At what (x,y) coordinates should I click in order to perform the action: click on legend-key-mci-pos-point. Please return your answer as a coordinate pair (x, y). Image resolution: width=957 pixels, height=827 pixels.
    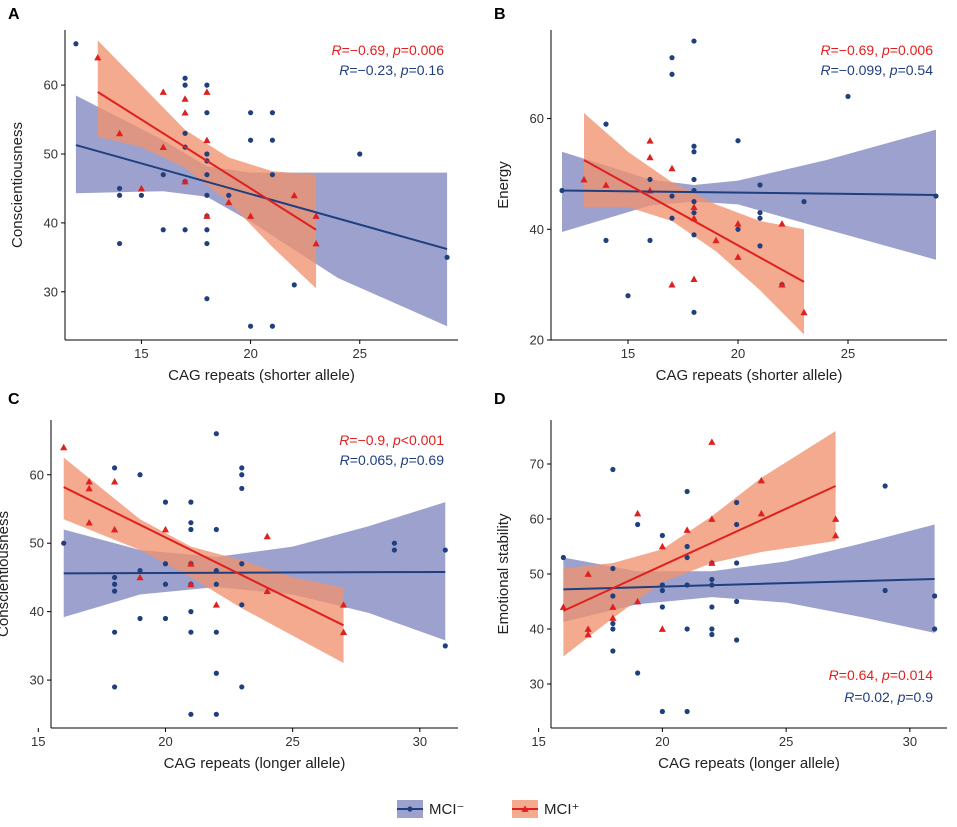
    Looking at the image, I should click on (525, 808).